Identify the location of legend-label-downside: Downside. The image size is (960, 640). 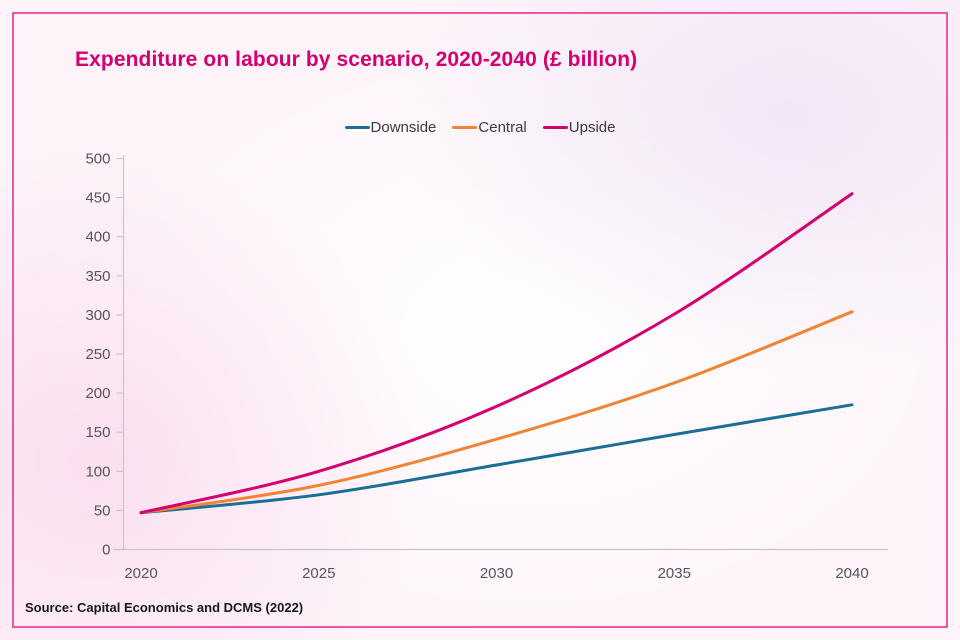
(403, 127).